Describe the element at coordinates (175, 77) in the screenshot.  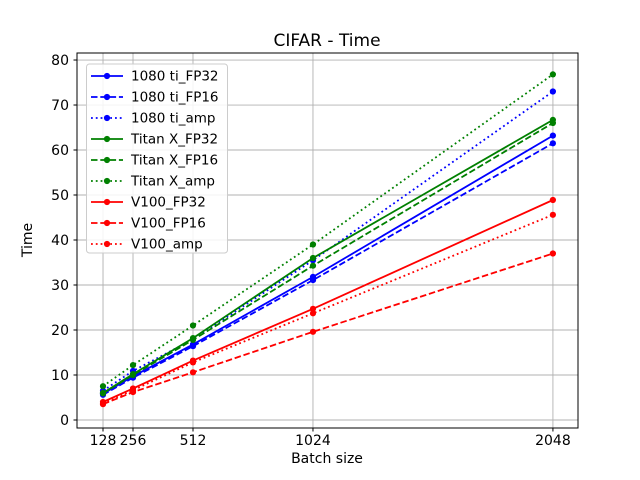
I see `legend-label: 1080 ti_FP32` at that location.